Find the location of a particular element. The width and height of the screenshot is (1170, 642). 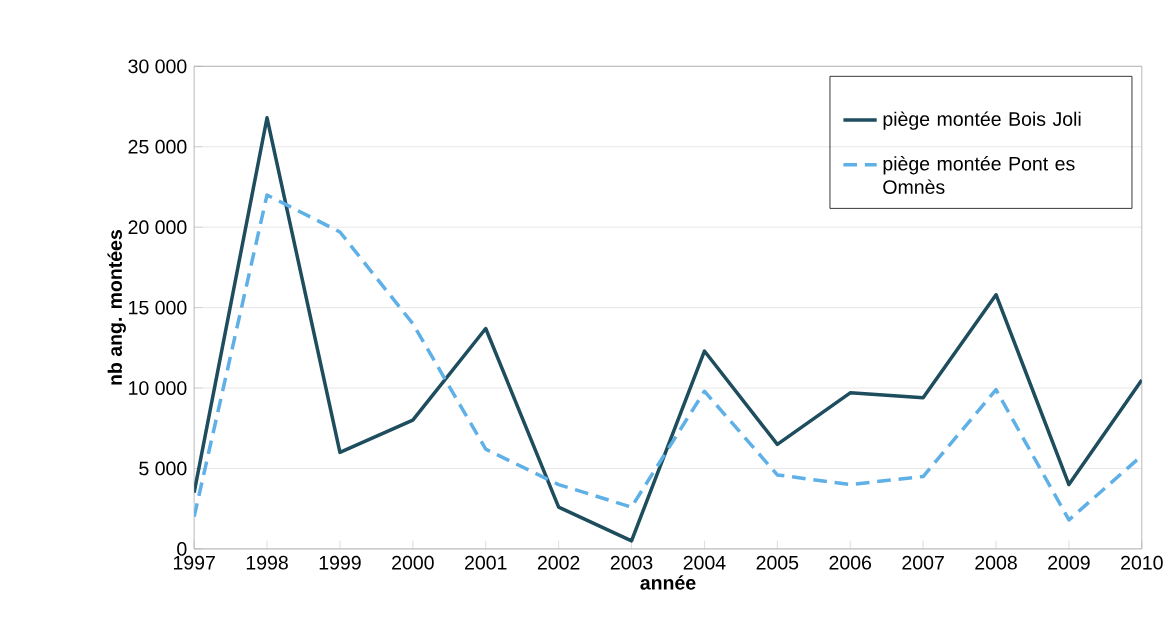

x-tick-label: 1997 is located at coordinates (194, 563).